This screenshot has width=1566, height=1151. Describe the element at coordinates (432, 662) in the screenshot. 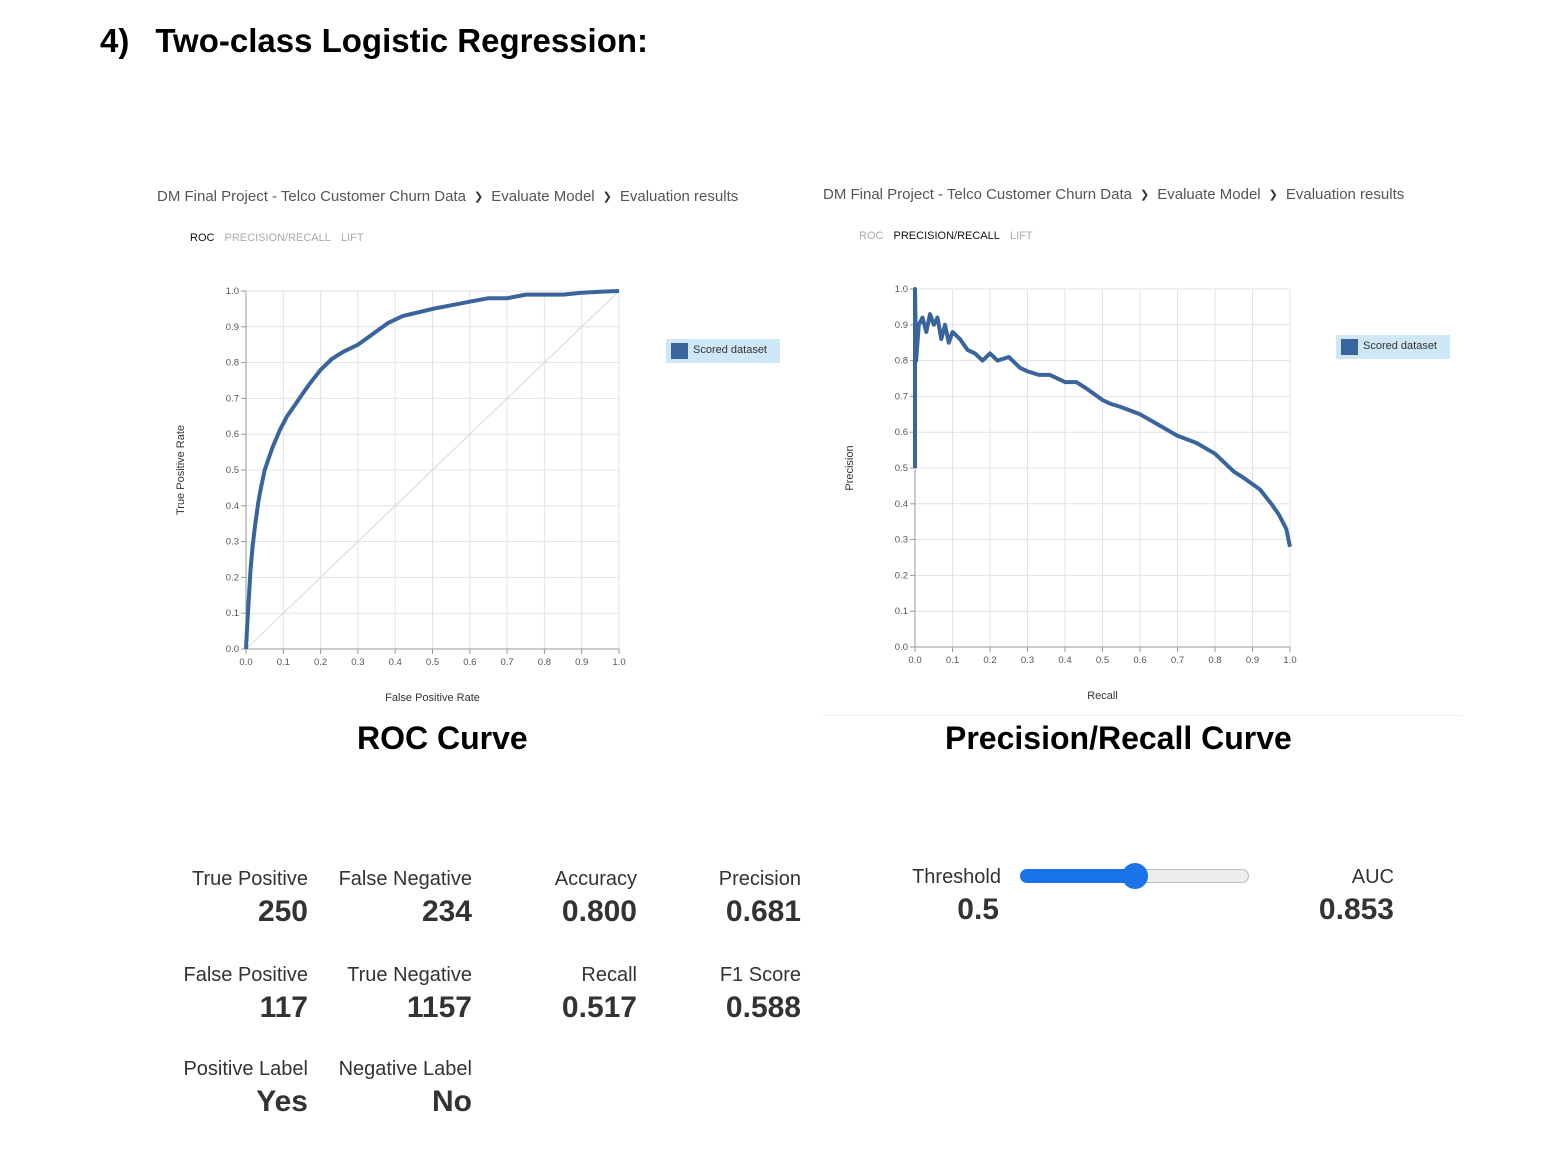

I see `x-tick-label: 0.5` at that location.